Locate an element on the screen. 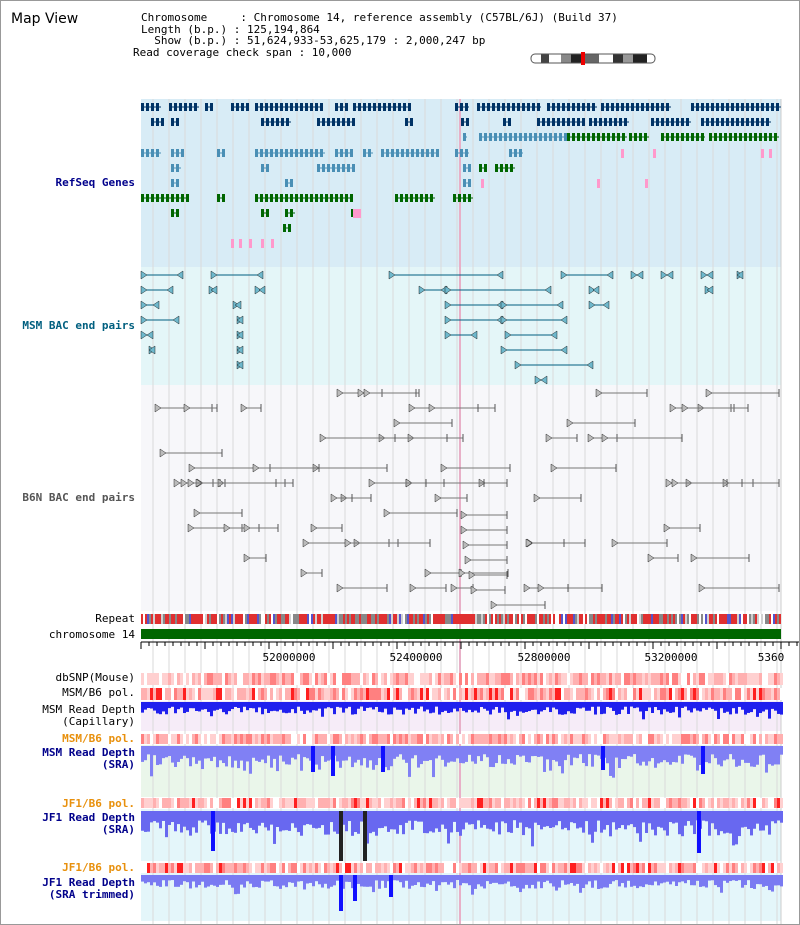  ideogram-band is located at coordinates (618, 58).